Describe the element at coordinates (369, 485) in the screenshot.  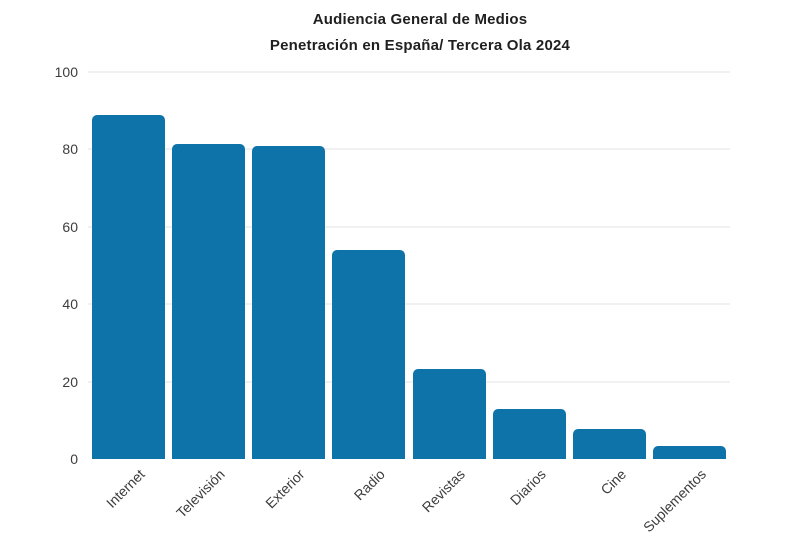
I see `x-label-radio: Radio` at that location.